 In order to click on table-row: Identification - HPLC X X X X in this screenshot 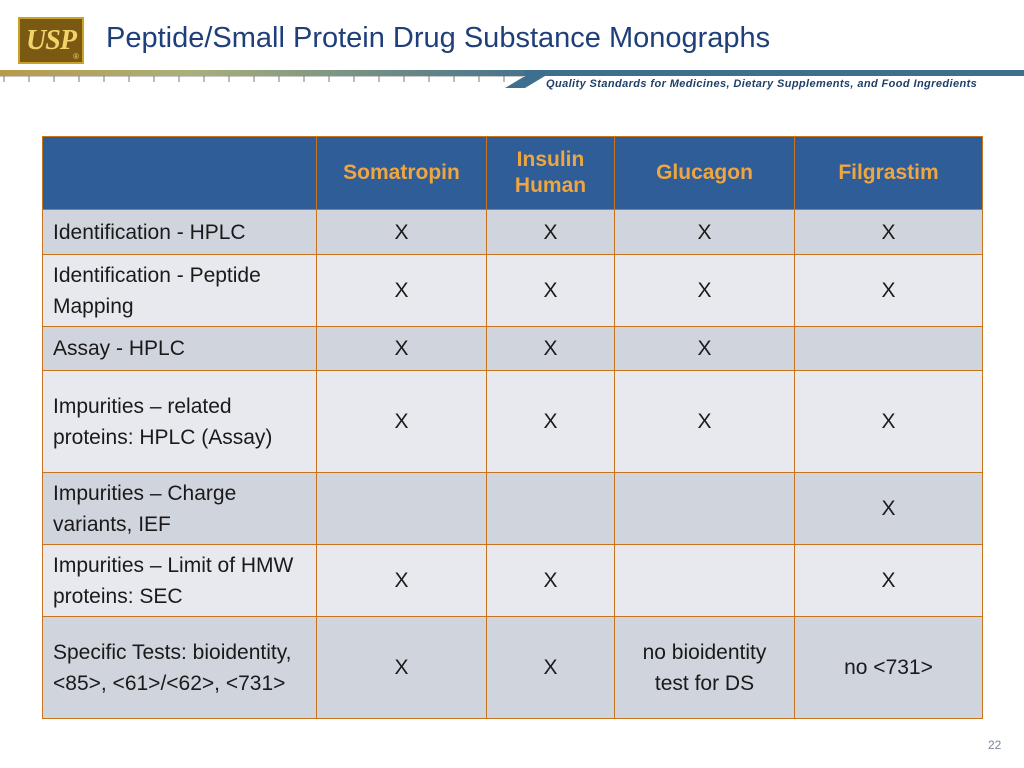, I will do `click(512, 232)`.